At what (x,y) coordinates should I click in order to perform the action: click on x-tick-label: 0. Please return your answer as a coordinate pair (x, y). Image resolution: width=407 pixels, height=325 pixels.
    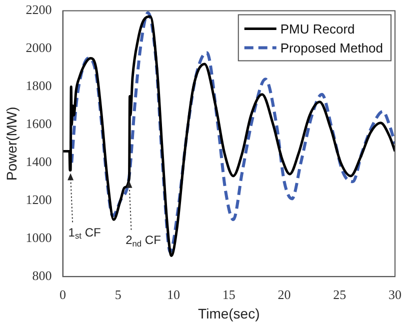
    Looking at the image, I should click on (63, 294).